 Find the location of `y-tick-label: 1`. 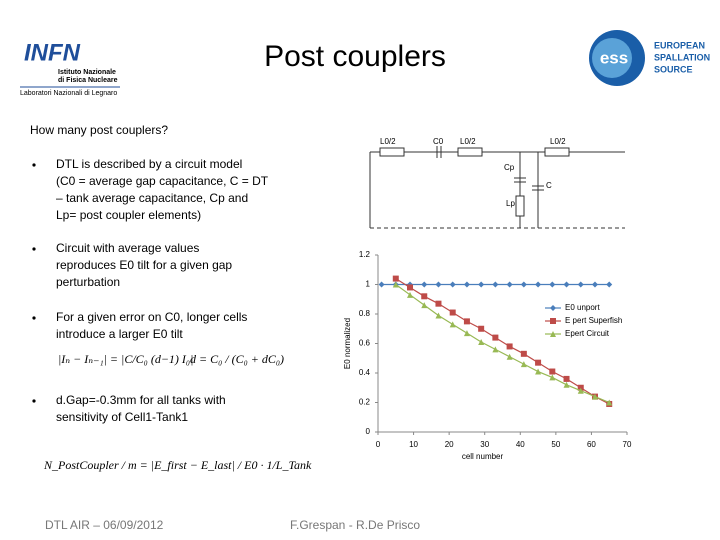

y-tick-label: 1 is located at coordinates (368, 284).